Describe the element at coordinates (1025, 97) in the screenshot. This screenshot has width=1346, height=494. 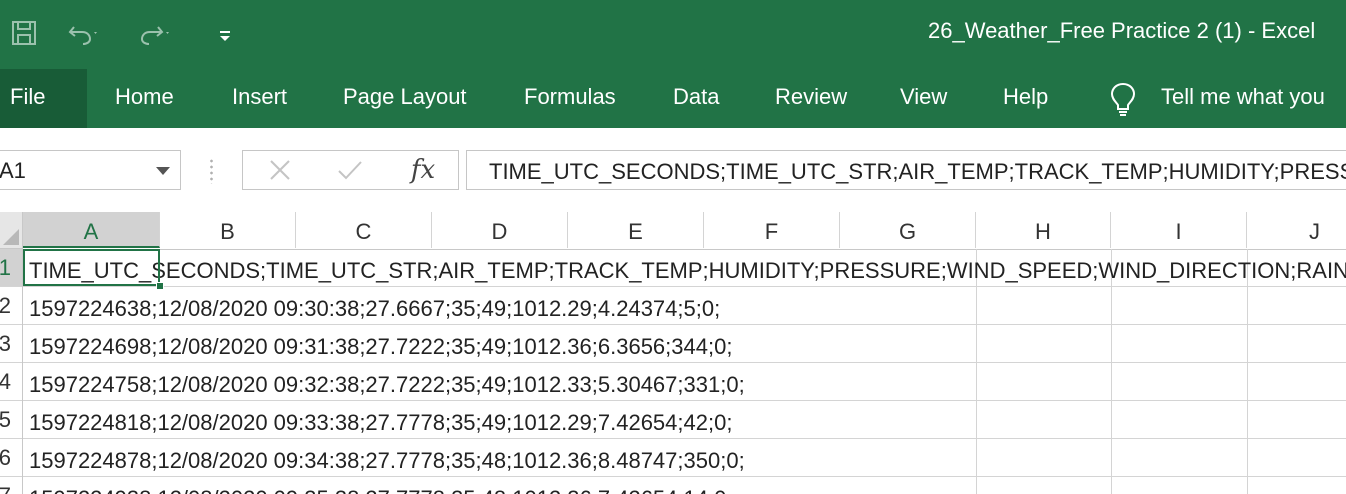
I see `tab-help: Help` at that location.